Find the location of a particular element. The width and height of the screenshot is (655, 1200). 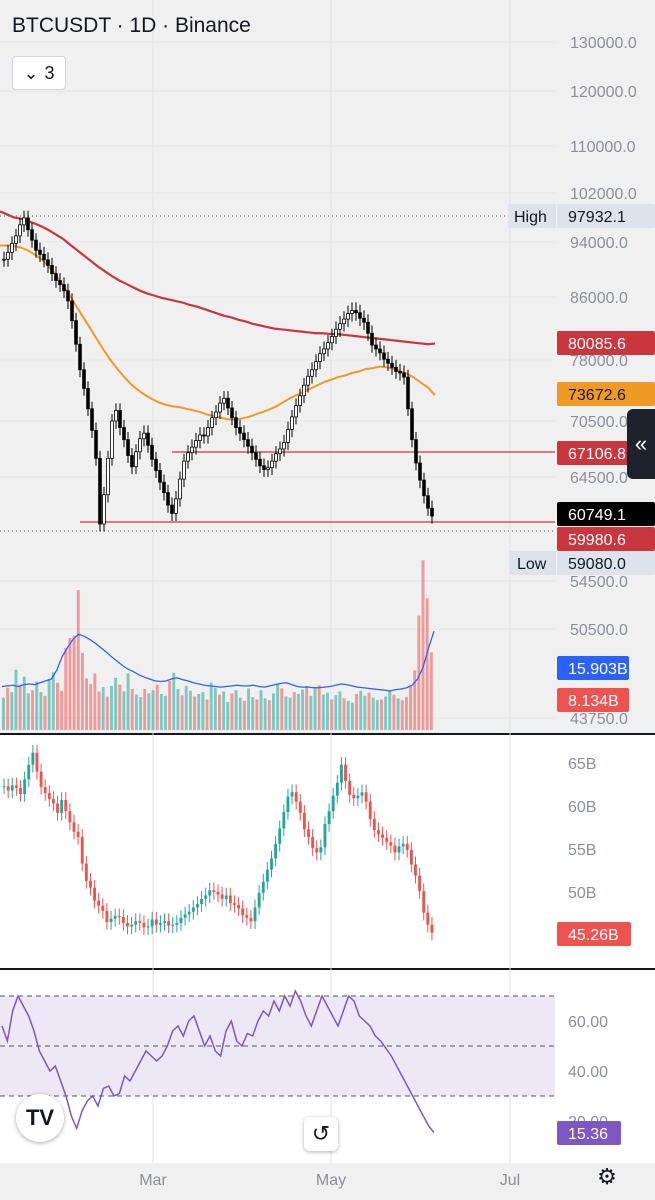

reset-chart-button: ↺ is located at coordinates (321, 1134).